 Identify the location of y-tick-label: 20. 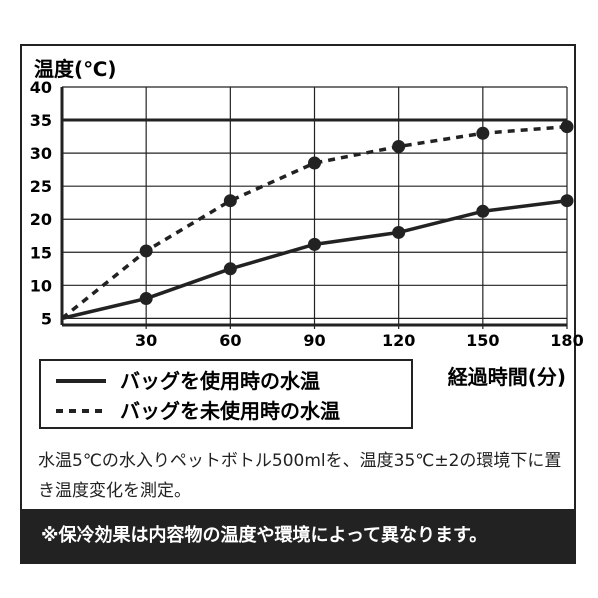
(41, 219).